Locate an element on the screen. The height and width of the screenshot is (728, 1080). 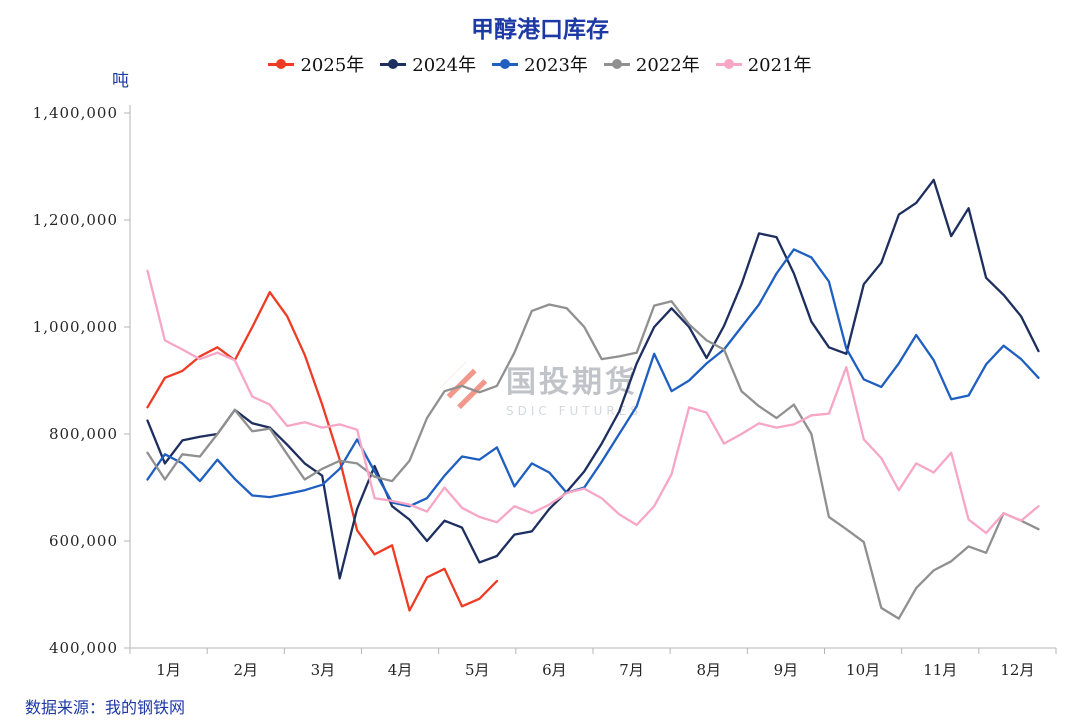
y-axis-unit-label: 吨 is located at coordinates (120, 81).